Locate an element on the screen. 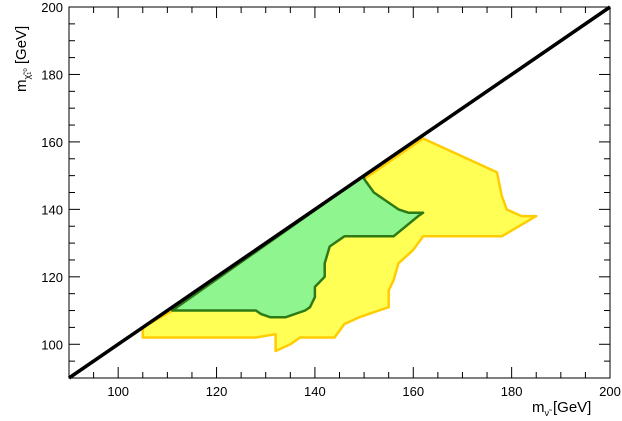 This screenshot has height=421, width=622. svg-text:mν̃[GeV]: mν̃ [GeV] is located at coordinates (561, 408).